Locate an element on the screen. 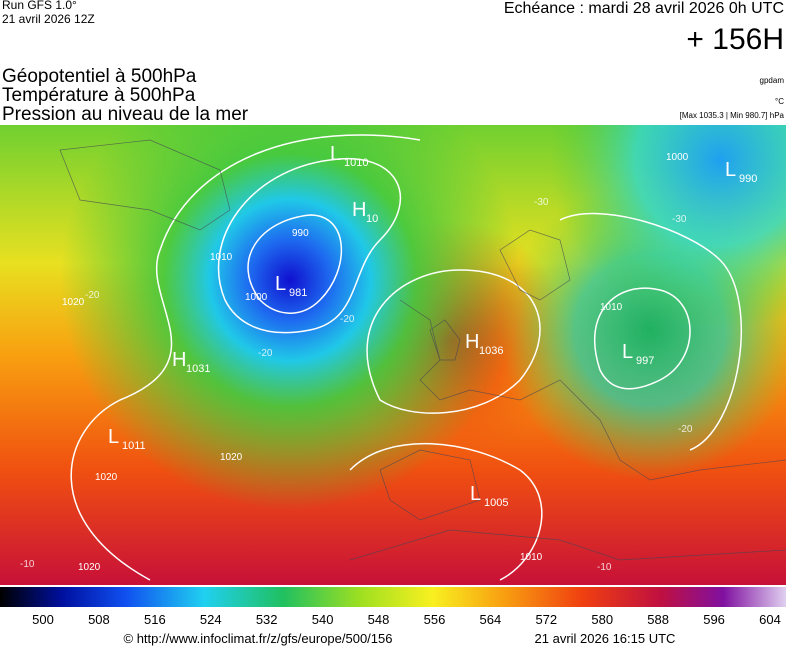  colorbar-label: 604 is located at coordinates (770, 619).